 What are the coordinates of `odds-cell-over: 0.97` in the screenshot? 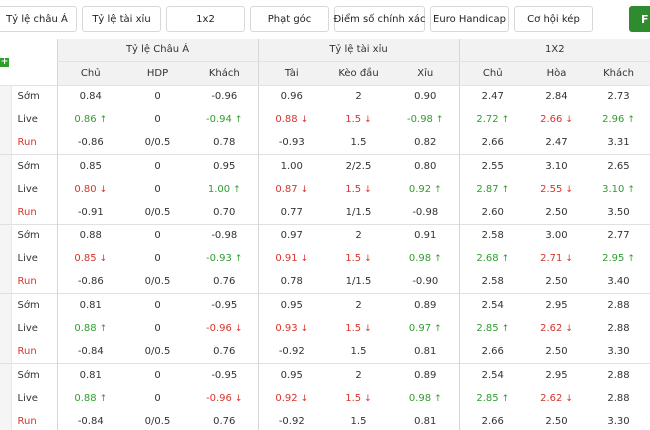 It's located at (291, 235).